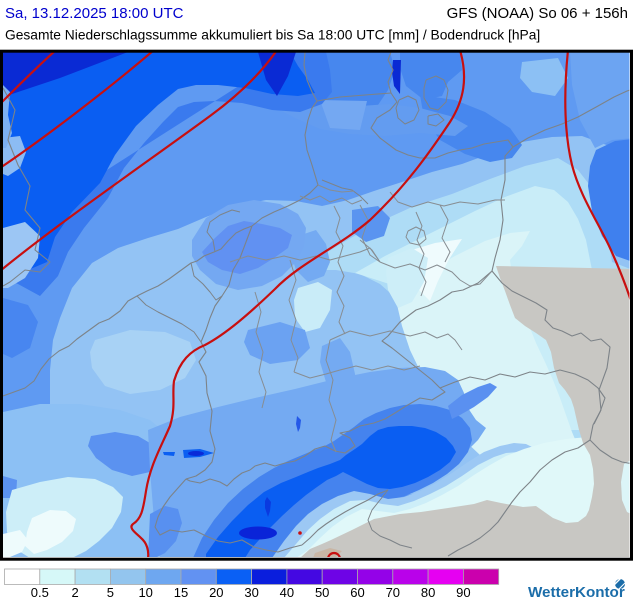  Describe the element at coordinates (181, 592) in the screenshot. I see `svg-text: 15` at that location.